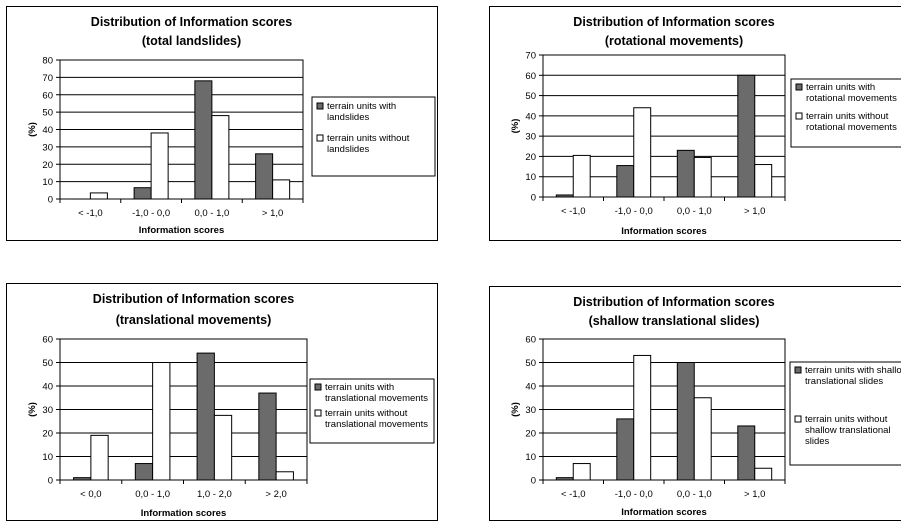 Image resolution: width=901 pixels, height=522 pixels. What do you see at coordinates (674, 41) in the screenshot?
I see `chart-subtitle: (rotational movements)` at bounding box center [674, 41].